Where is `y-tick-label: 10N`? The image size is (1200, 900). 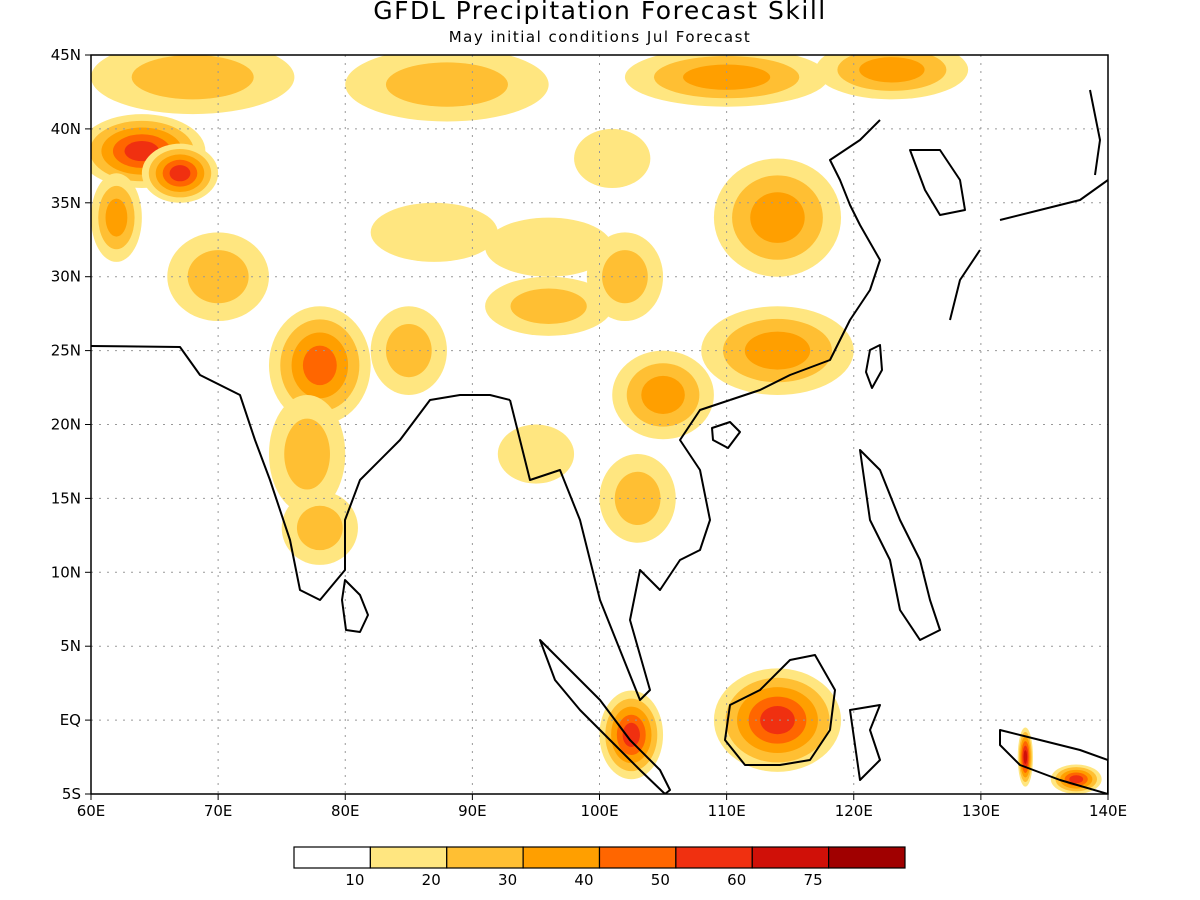
y-tick-label: 10N is located at coordinates (66, 572).